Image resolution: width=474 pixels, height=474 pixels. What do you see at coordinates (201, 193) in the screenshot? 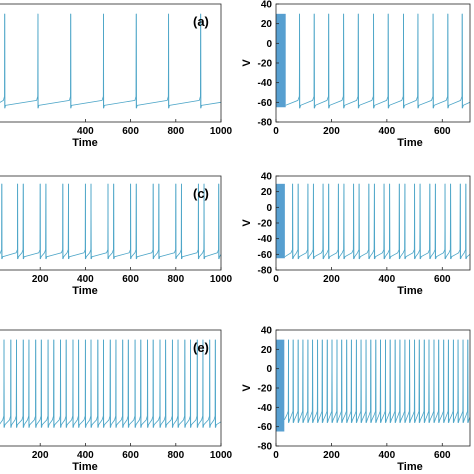
I see `panel-label: (c)` at bounding box center [201, 193].